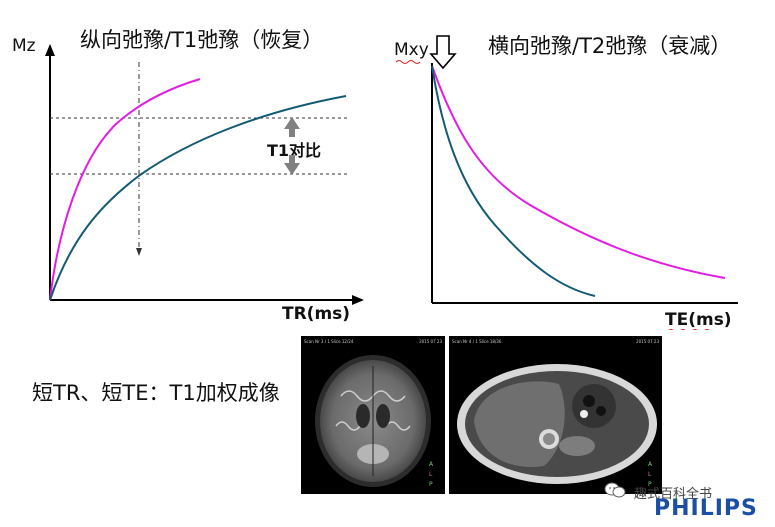 This screenshot has height=527, width=775. What do you see at coordinates (24, 46) in the screenshot?
I see `t1-y-axis-label: Mz` at bounding box center [24, 46].